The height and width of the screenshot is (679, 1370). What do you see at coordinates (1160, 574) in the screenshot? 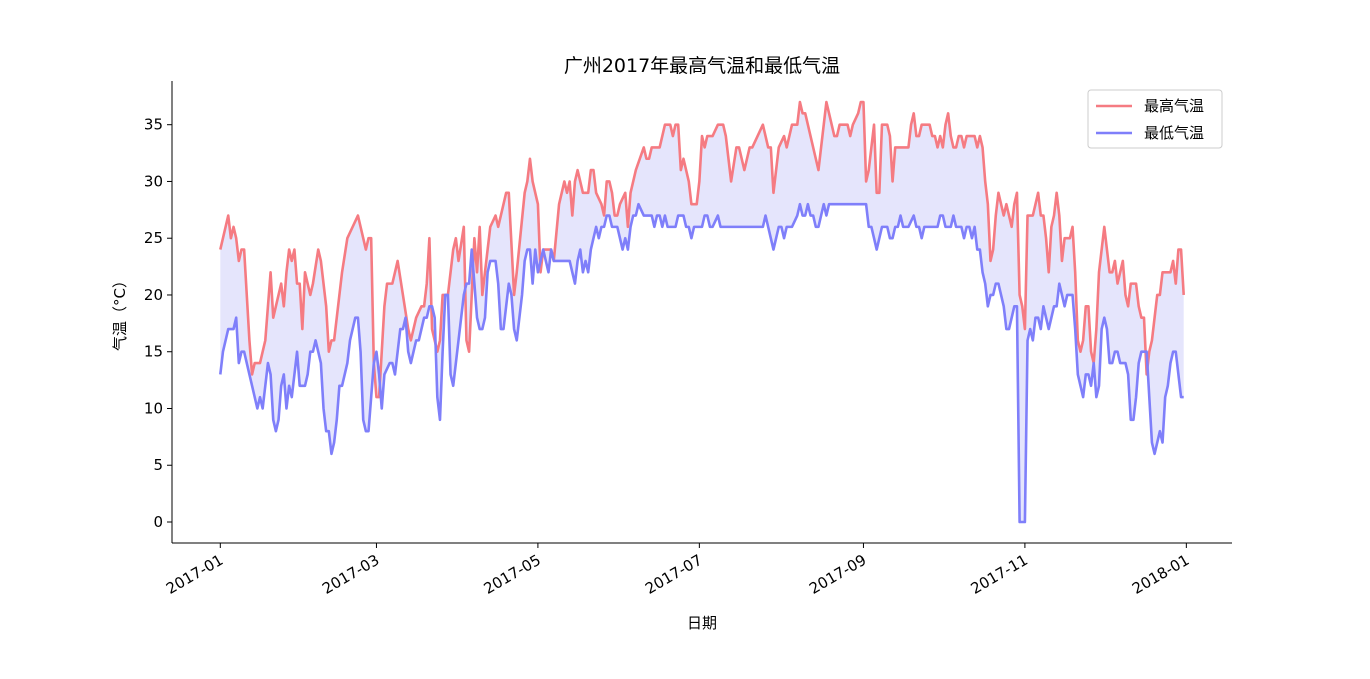
I see `x-tick-label: 2018-01` at bounding box center [1160, 574].